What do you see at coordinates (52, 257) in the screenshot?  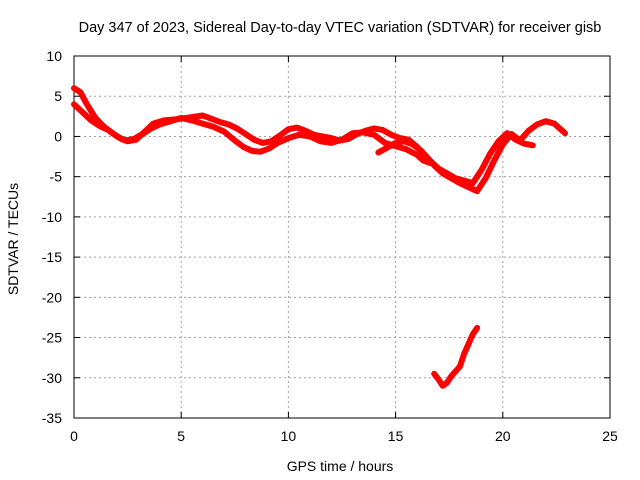 I see `y-tick-label: -15` at bounding box center [52, 257].